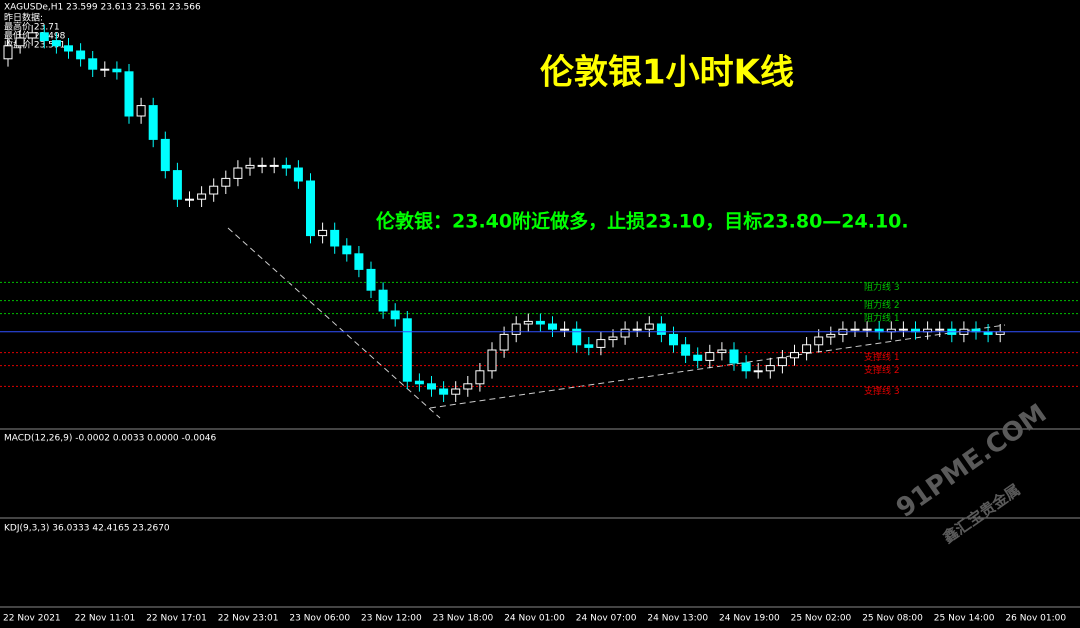  Describe the element at coordinates (821, 619) in the screenshot. I see `x-tick-label: 25 Nov 02:00` at that location.